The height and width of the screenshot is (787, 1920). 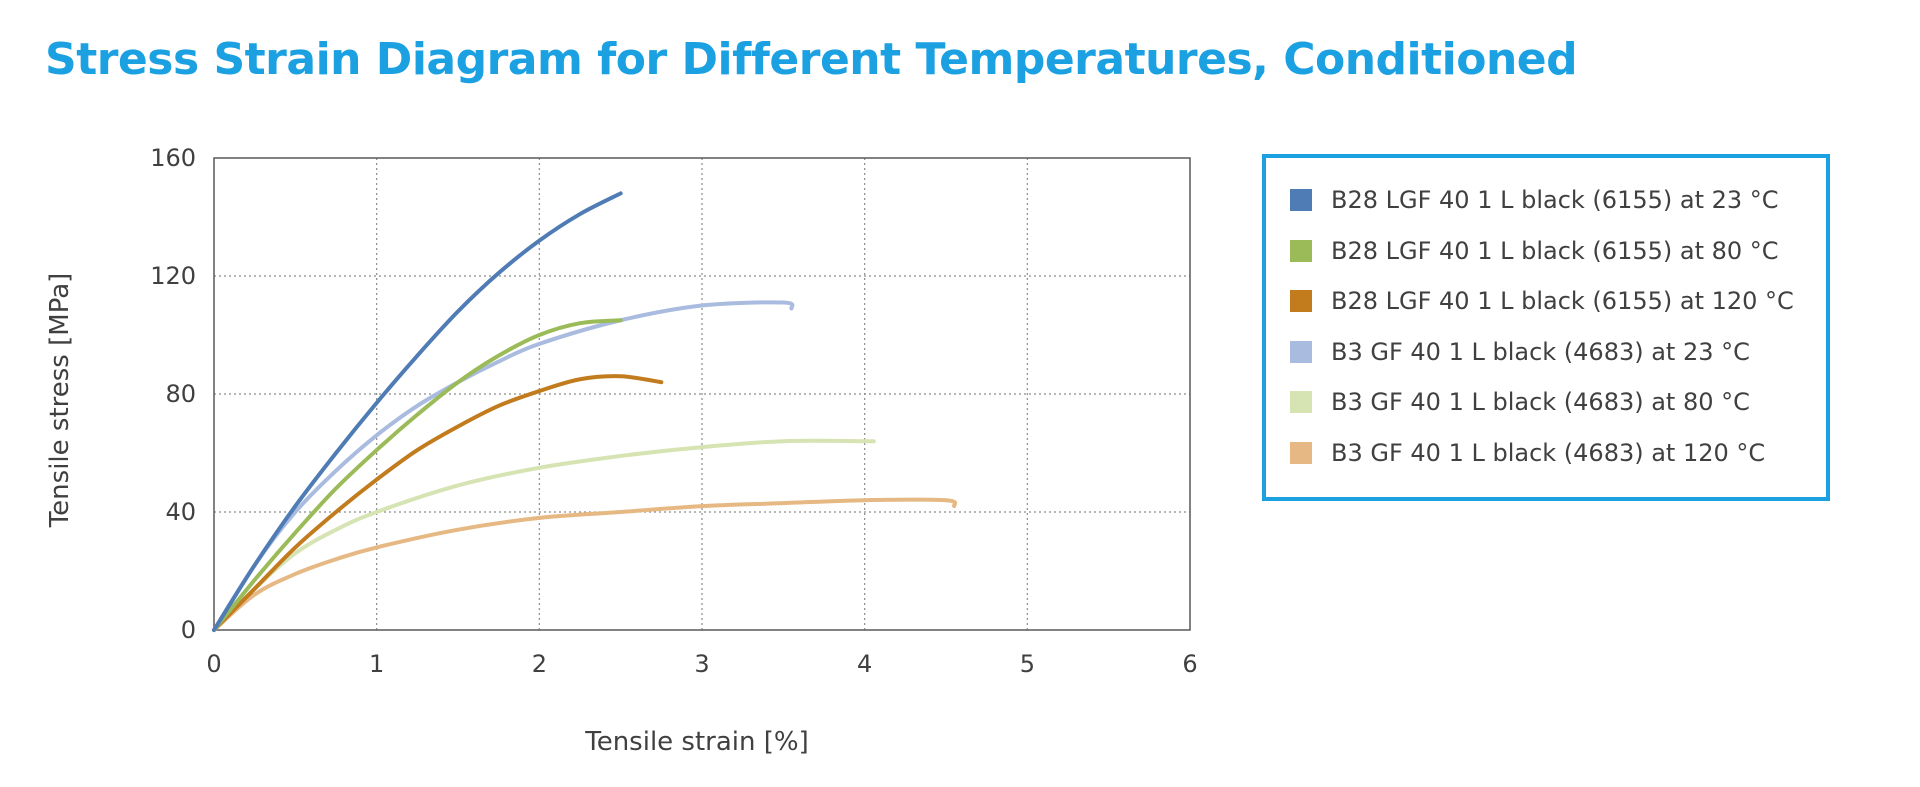 I want to click on y-tick-label: 80, so click(x=180, y=394).